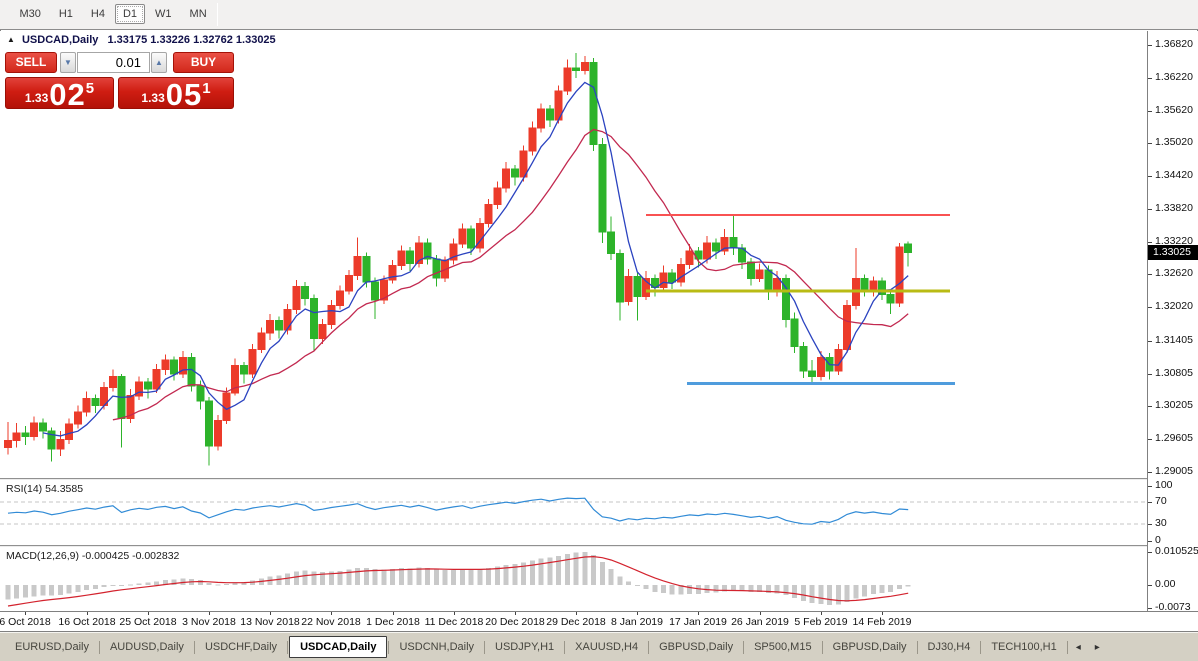 This screenshot has height=661, width=1198. What do you see at coordinates (1024, 647) in the screenshot?
I see `chart-tab-tech100-h1: TECH100,H1` at bounding box center [1024, 647].